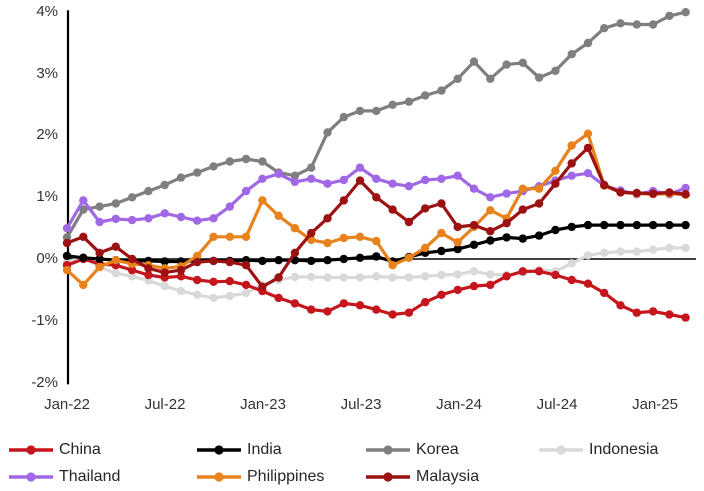  I want to click on series-china, so click(376, 288).